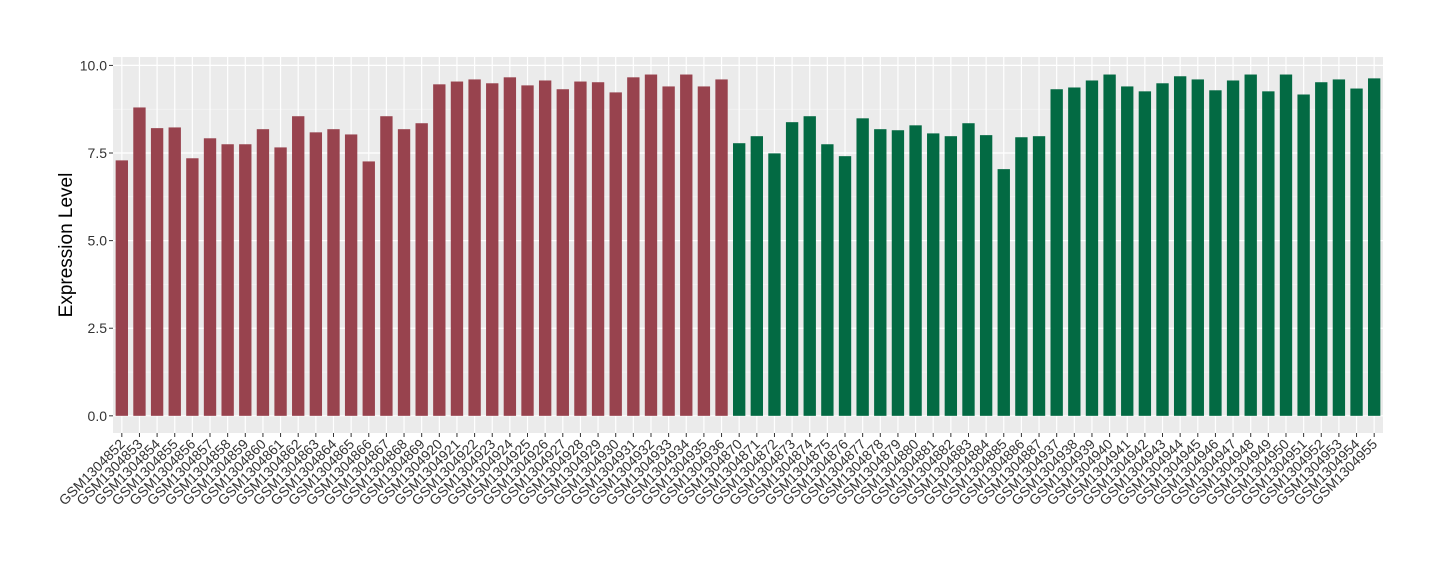 The height and width of the screenshot is (580, 1440). I want to click on y-axis-title: Expression Level, so click(66, 245).